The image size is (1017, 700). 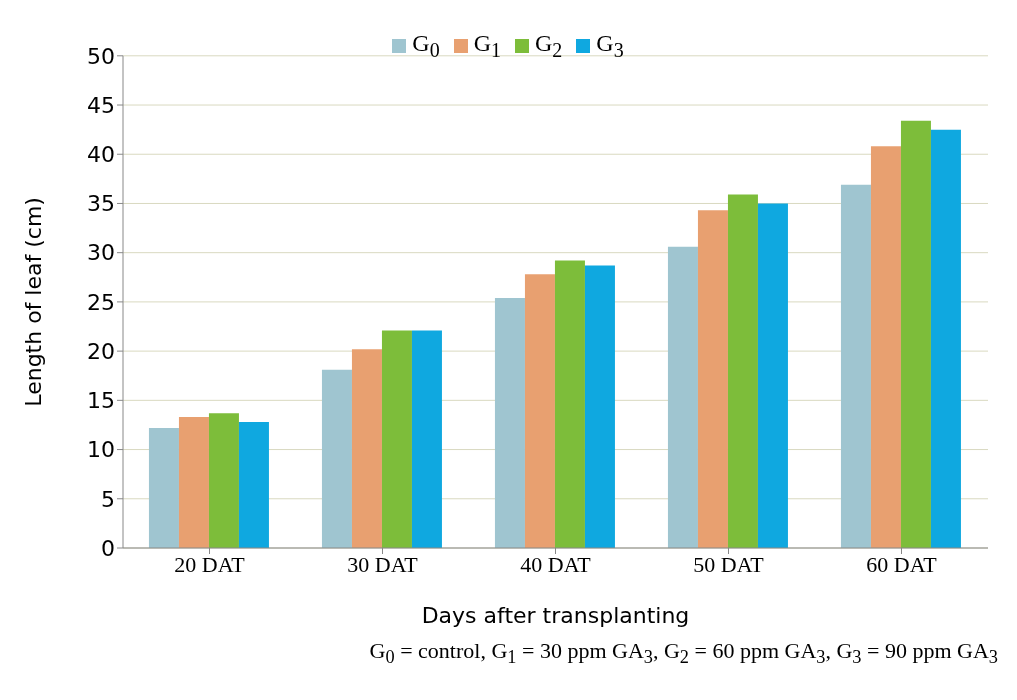 What do you see at coordinates (555, 615) in the screenshot?
I see `x-axis-title: Days after transplanting` at bounding box center [555, 615].